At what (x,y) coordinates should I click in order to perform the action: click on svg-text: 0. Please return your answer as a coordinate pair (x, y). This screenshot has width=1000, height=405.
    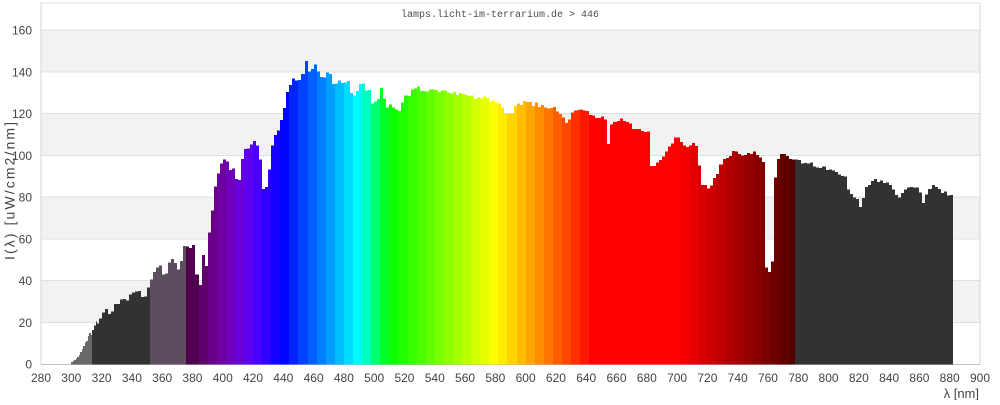
    Looking at the image, I should click on (28, 365).